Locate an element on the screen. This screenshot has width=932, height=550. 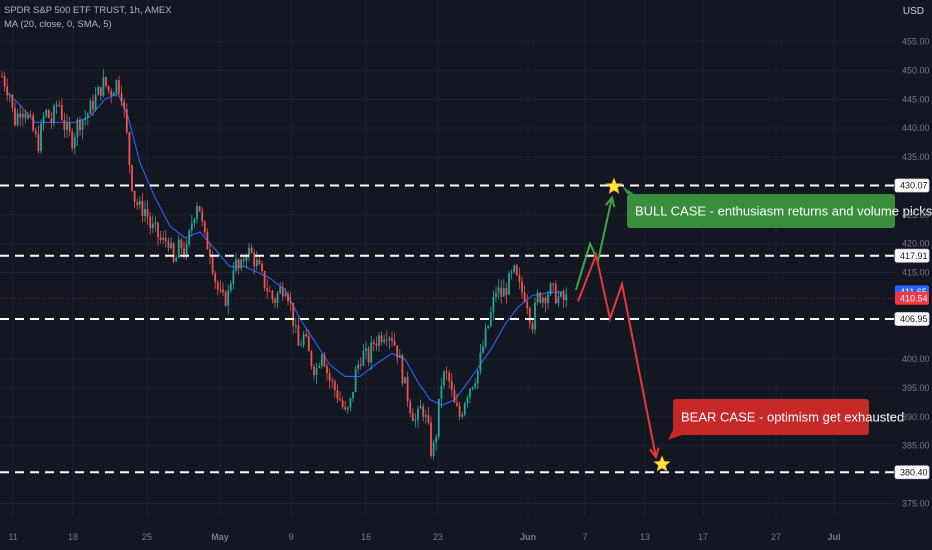
bear-arrow-path is located at coordinates (617, 354).